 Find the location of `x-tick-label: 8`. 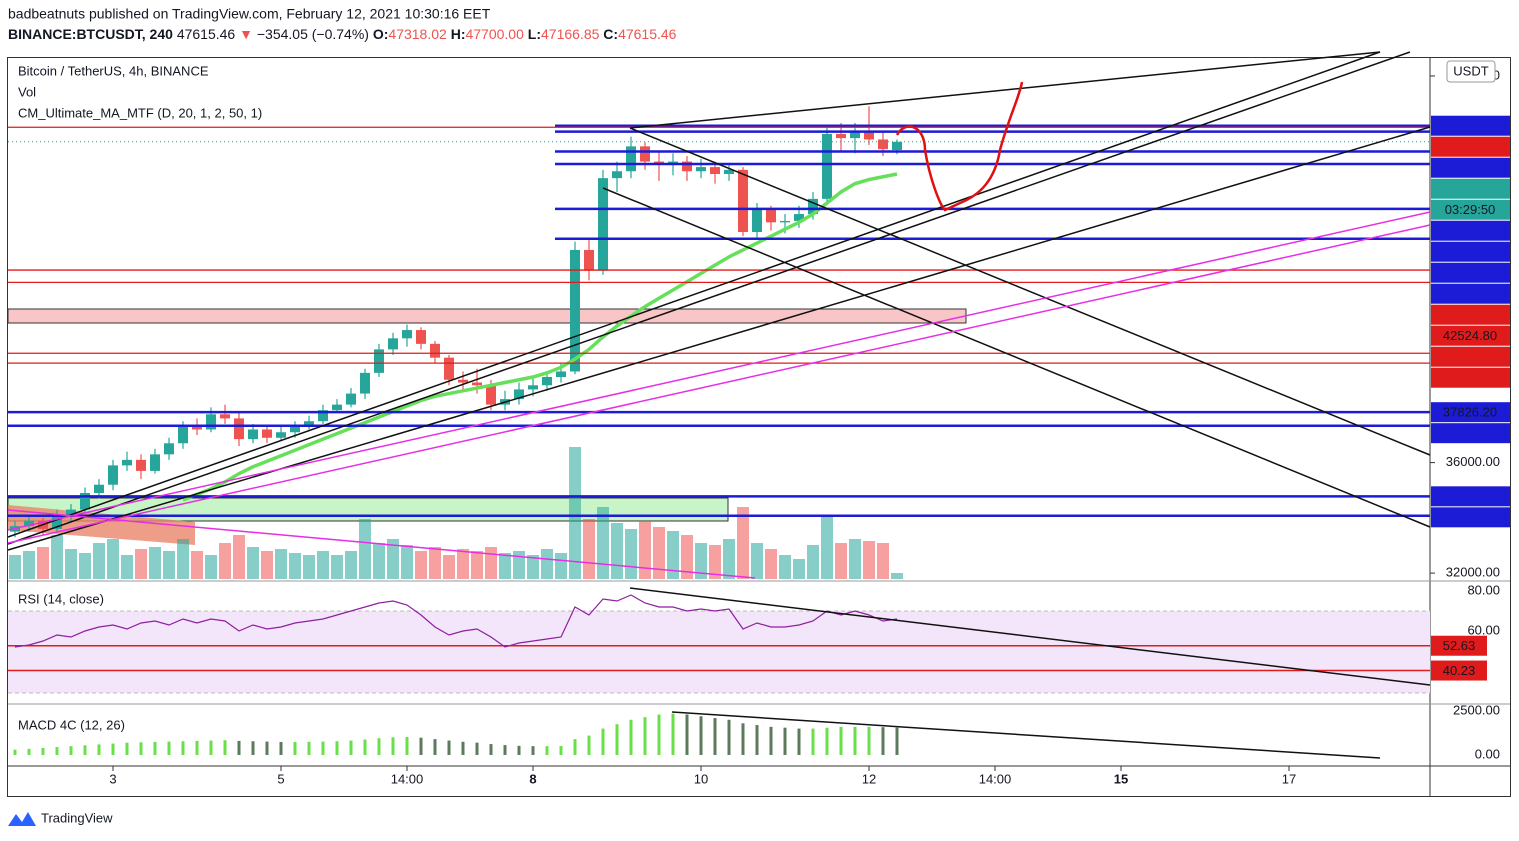

x-tick-label: 8 is located at coordinates (532, 778).